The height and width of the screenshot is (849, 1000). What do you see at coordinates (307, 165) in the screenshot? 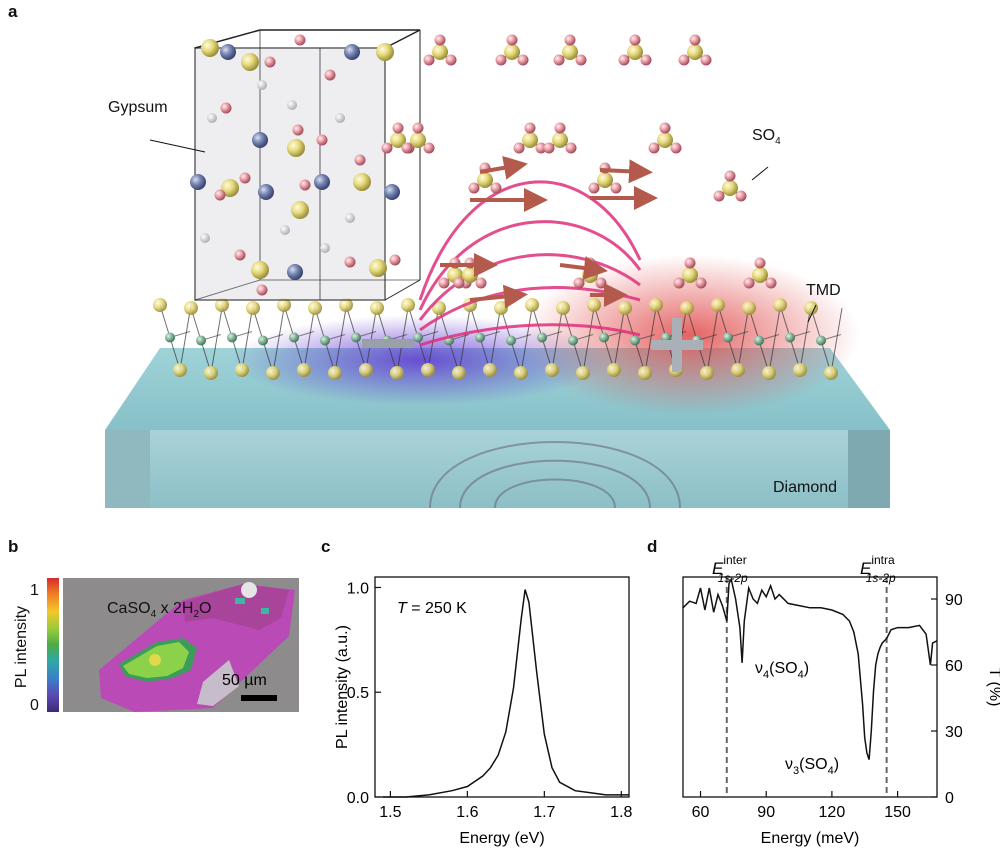
I see `gypsum-unit-cell` at bounding box center [307, 165].